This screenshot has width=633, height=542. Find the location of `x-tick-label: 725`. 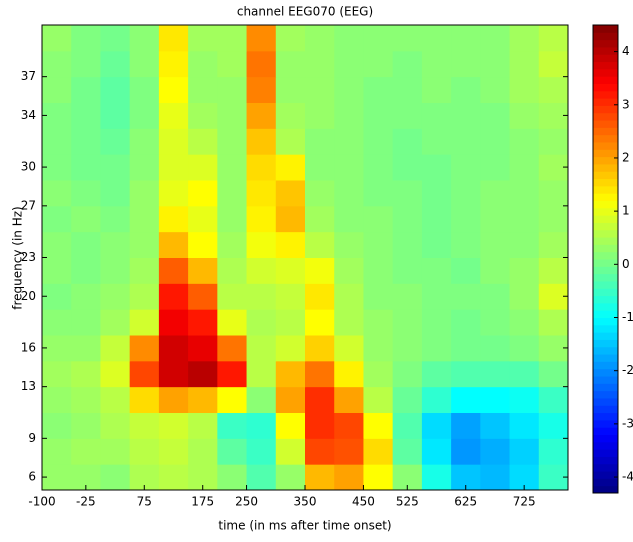

x-tick-label: 725 is located at coordinates (524, 502).